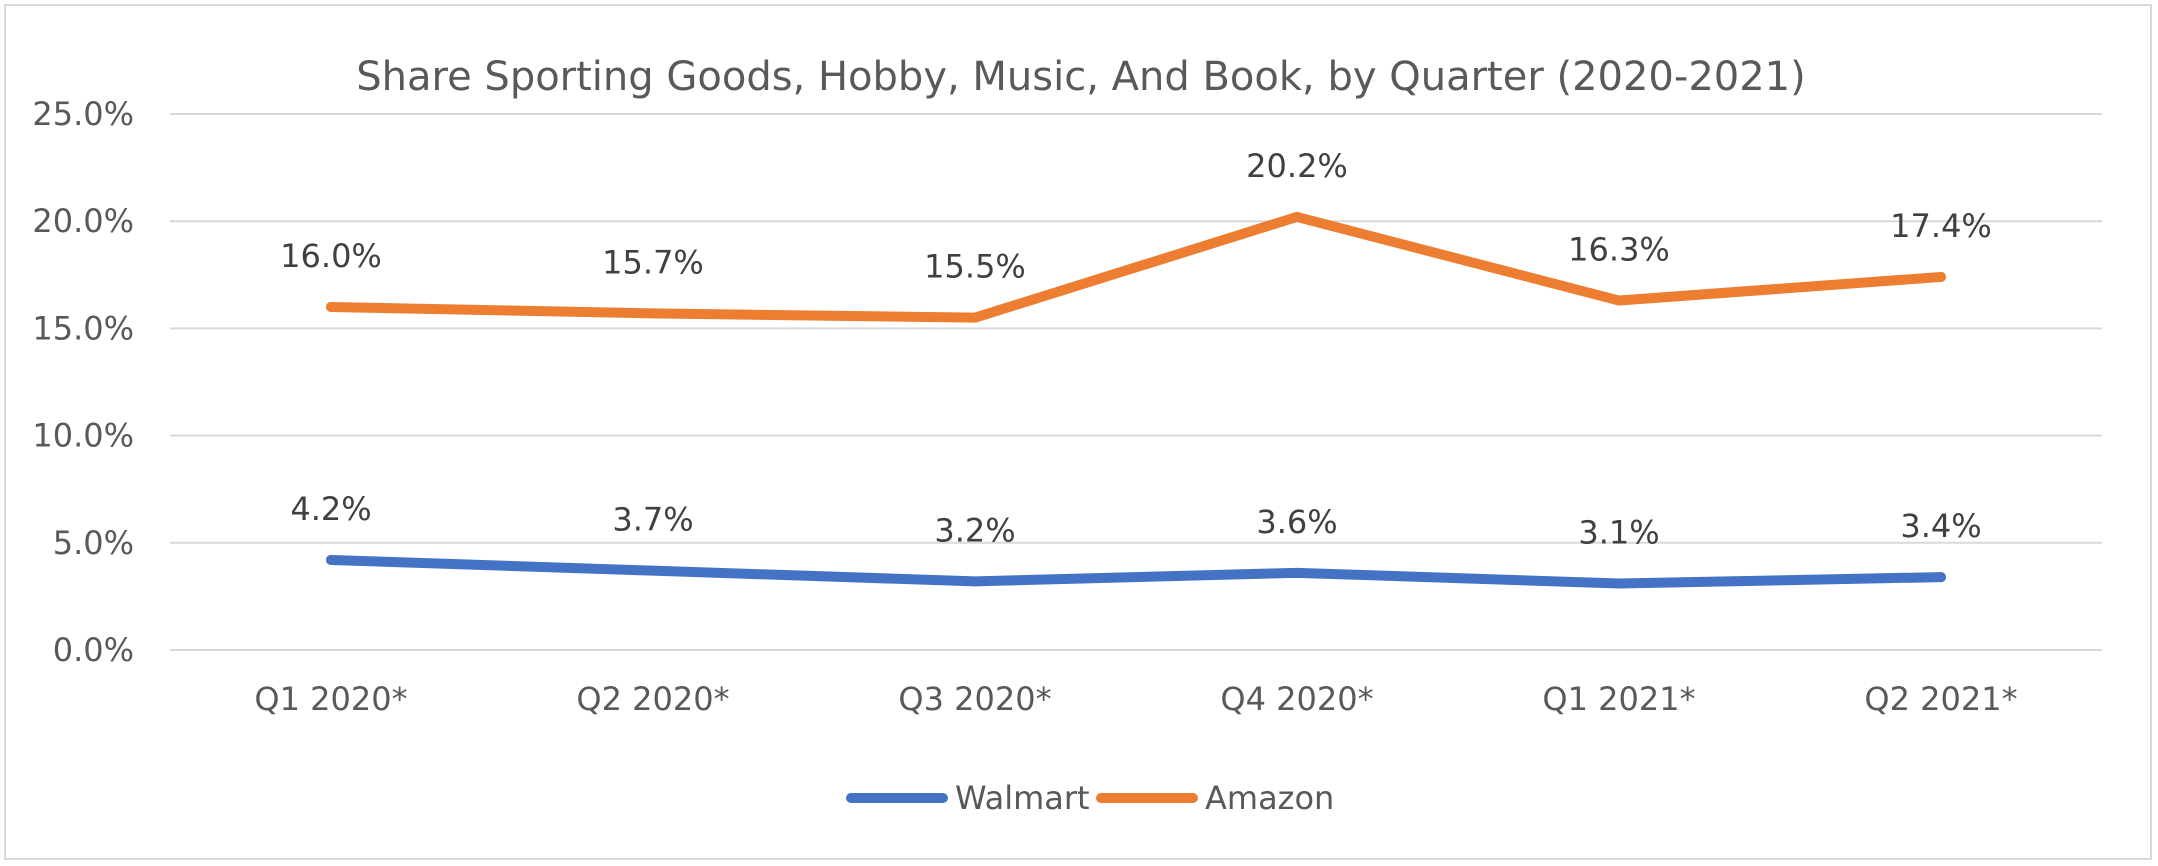 The width and height of the screenshot is (2158, 866). I want to click on x-tick-label: Q1 2021*, so click(1618, 699).